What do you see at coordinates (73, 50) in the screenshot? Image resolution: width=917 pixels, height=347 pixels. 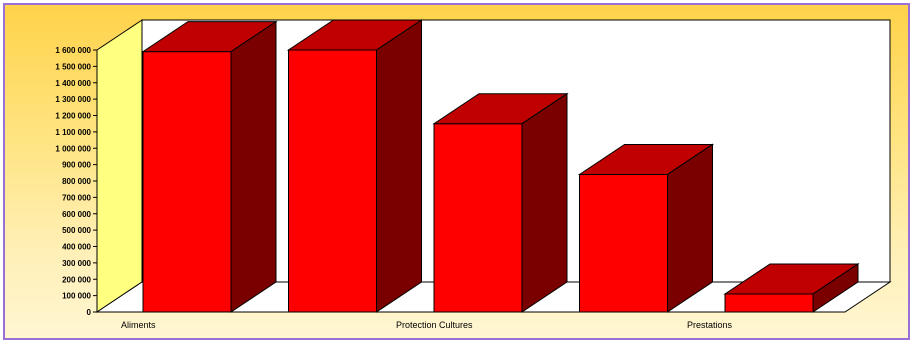 I see `y-tick-label: 1 600 000` at bounding box center [73, 50].